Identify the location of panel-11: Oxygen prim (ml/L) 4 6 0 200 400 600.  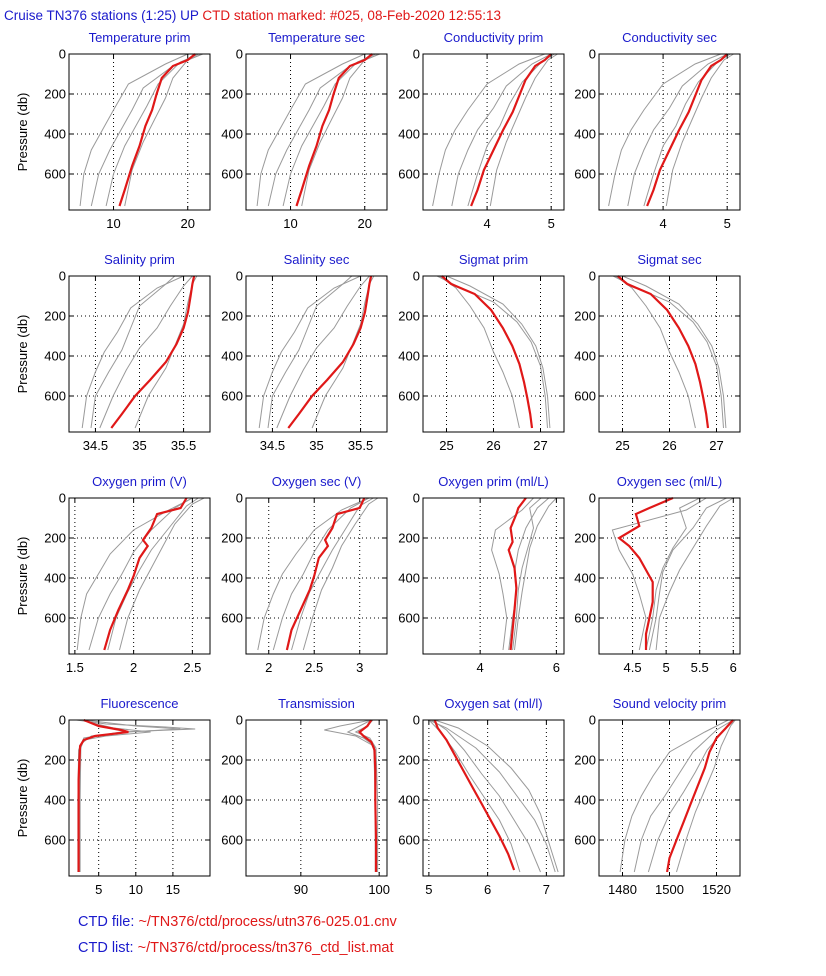
(481, 574).